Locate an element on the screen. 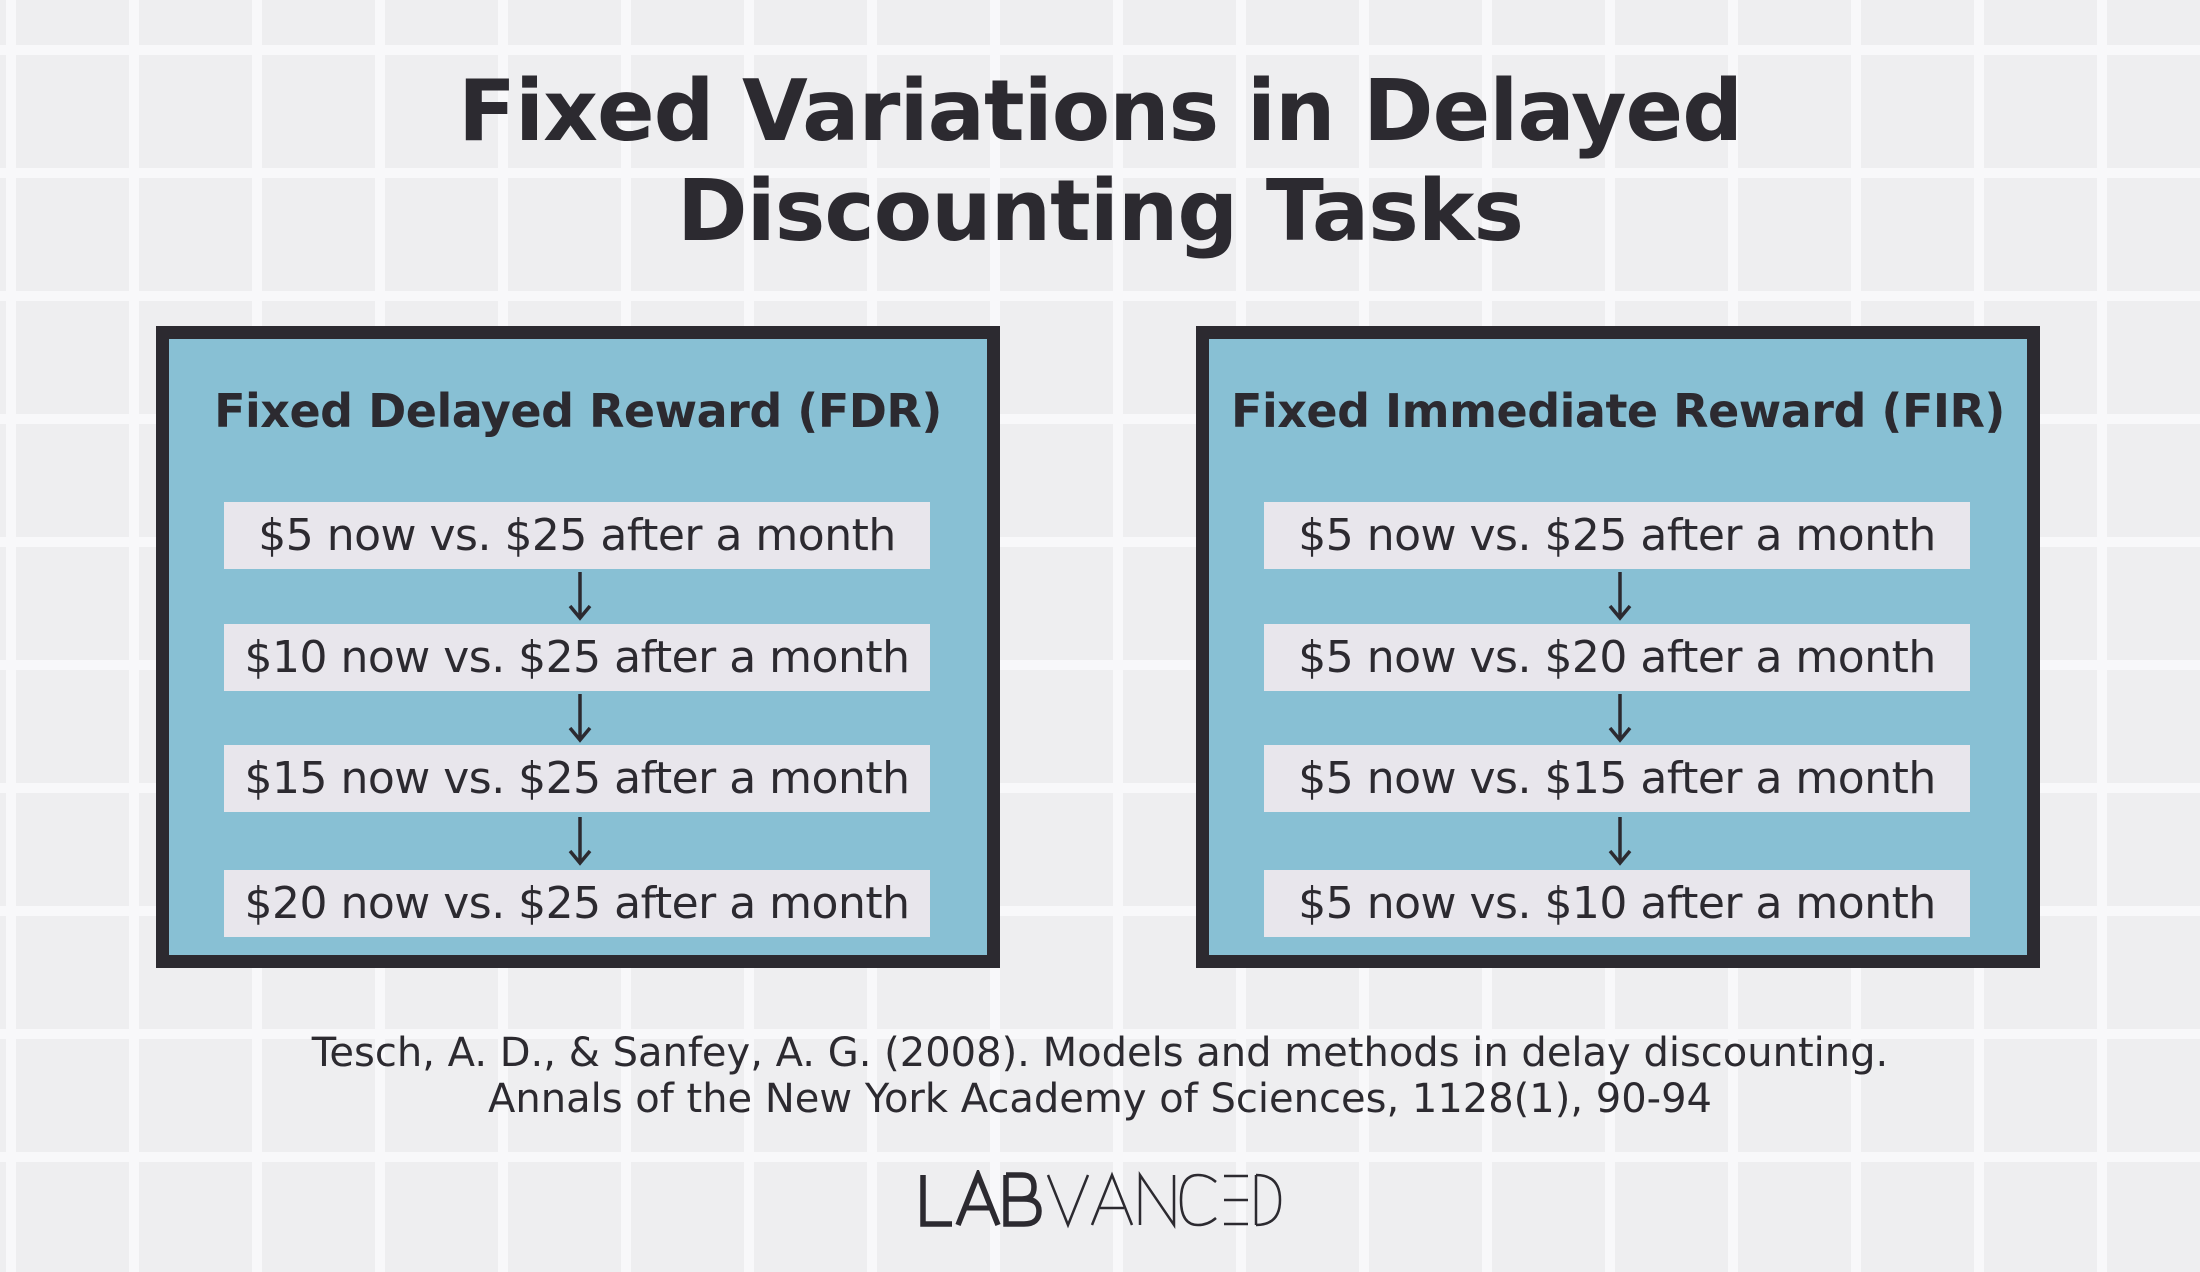 The image size is (2200, 1272). title-line-1: Fixed Variations in Delayed is located at coordinates (1100, 111).